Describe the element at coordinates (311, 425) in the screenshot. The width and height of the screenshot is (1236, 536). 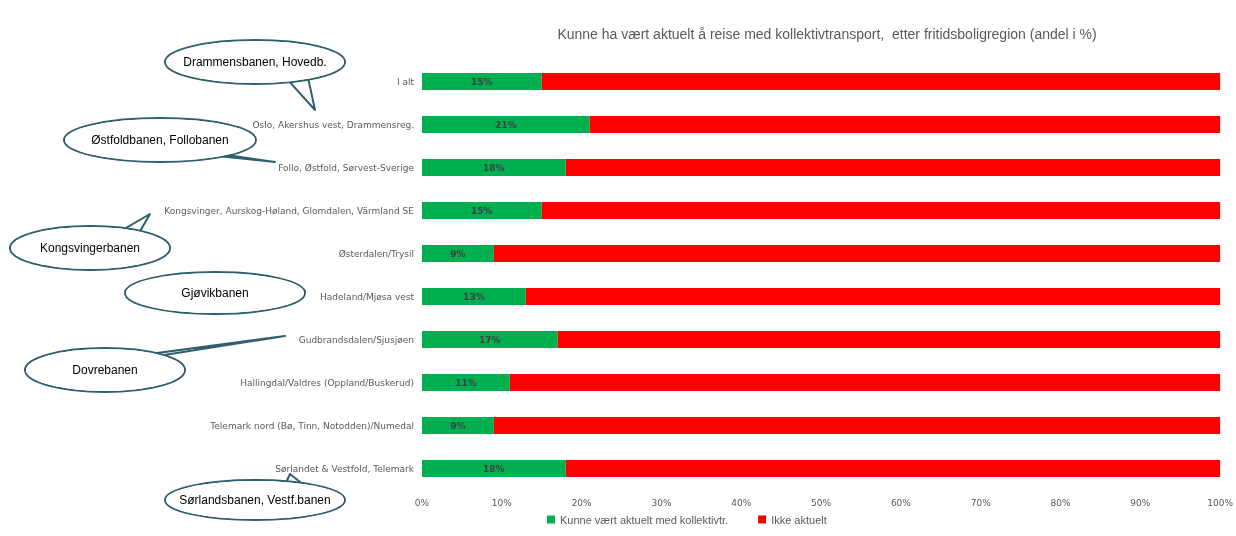
I see `y-tick-label: Telemark nord (Bø, Tinn, Notodden)/Numedal` at that location.